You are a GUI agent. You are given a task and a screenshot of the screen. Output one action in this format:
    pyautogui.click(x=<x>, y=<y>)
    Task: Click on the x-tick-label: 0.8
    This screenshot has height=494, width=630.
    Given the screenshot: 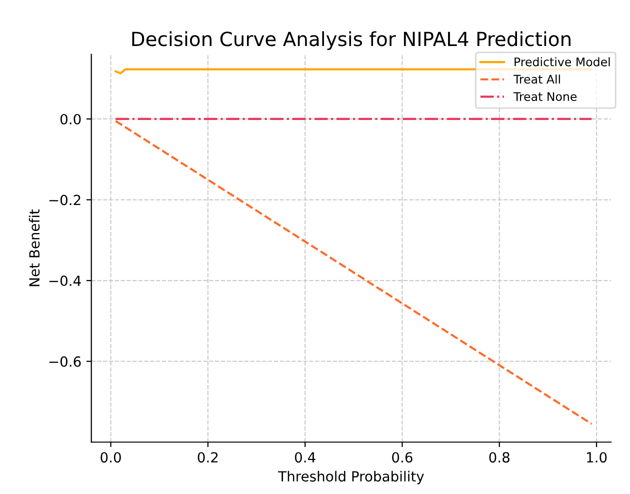 What is the action you would take?
    pyautogui.click(x=499, y=457)
    